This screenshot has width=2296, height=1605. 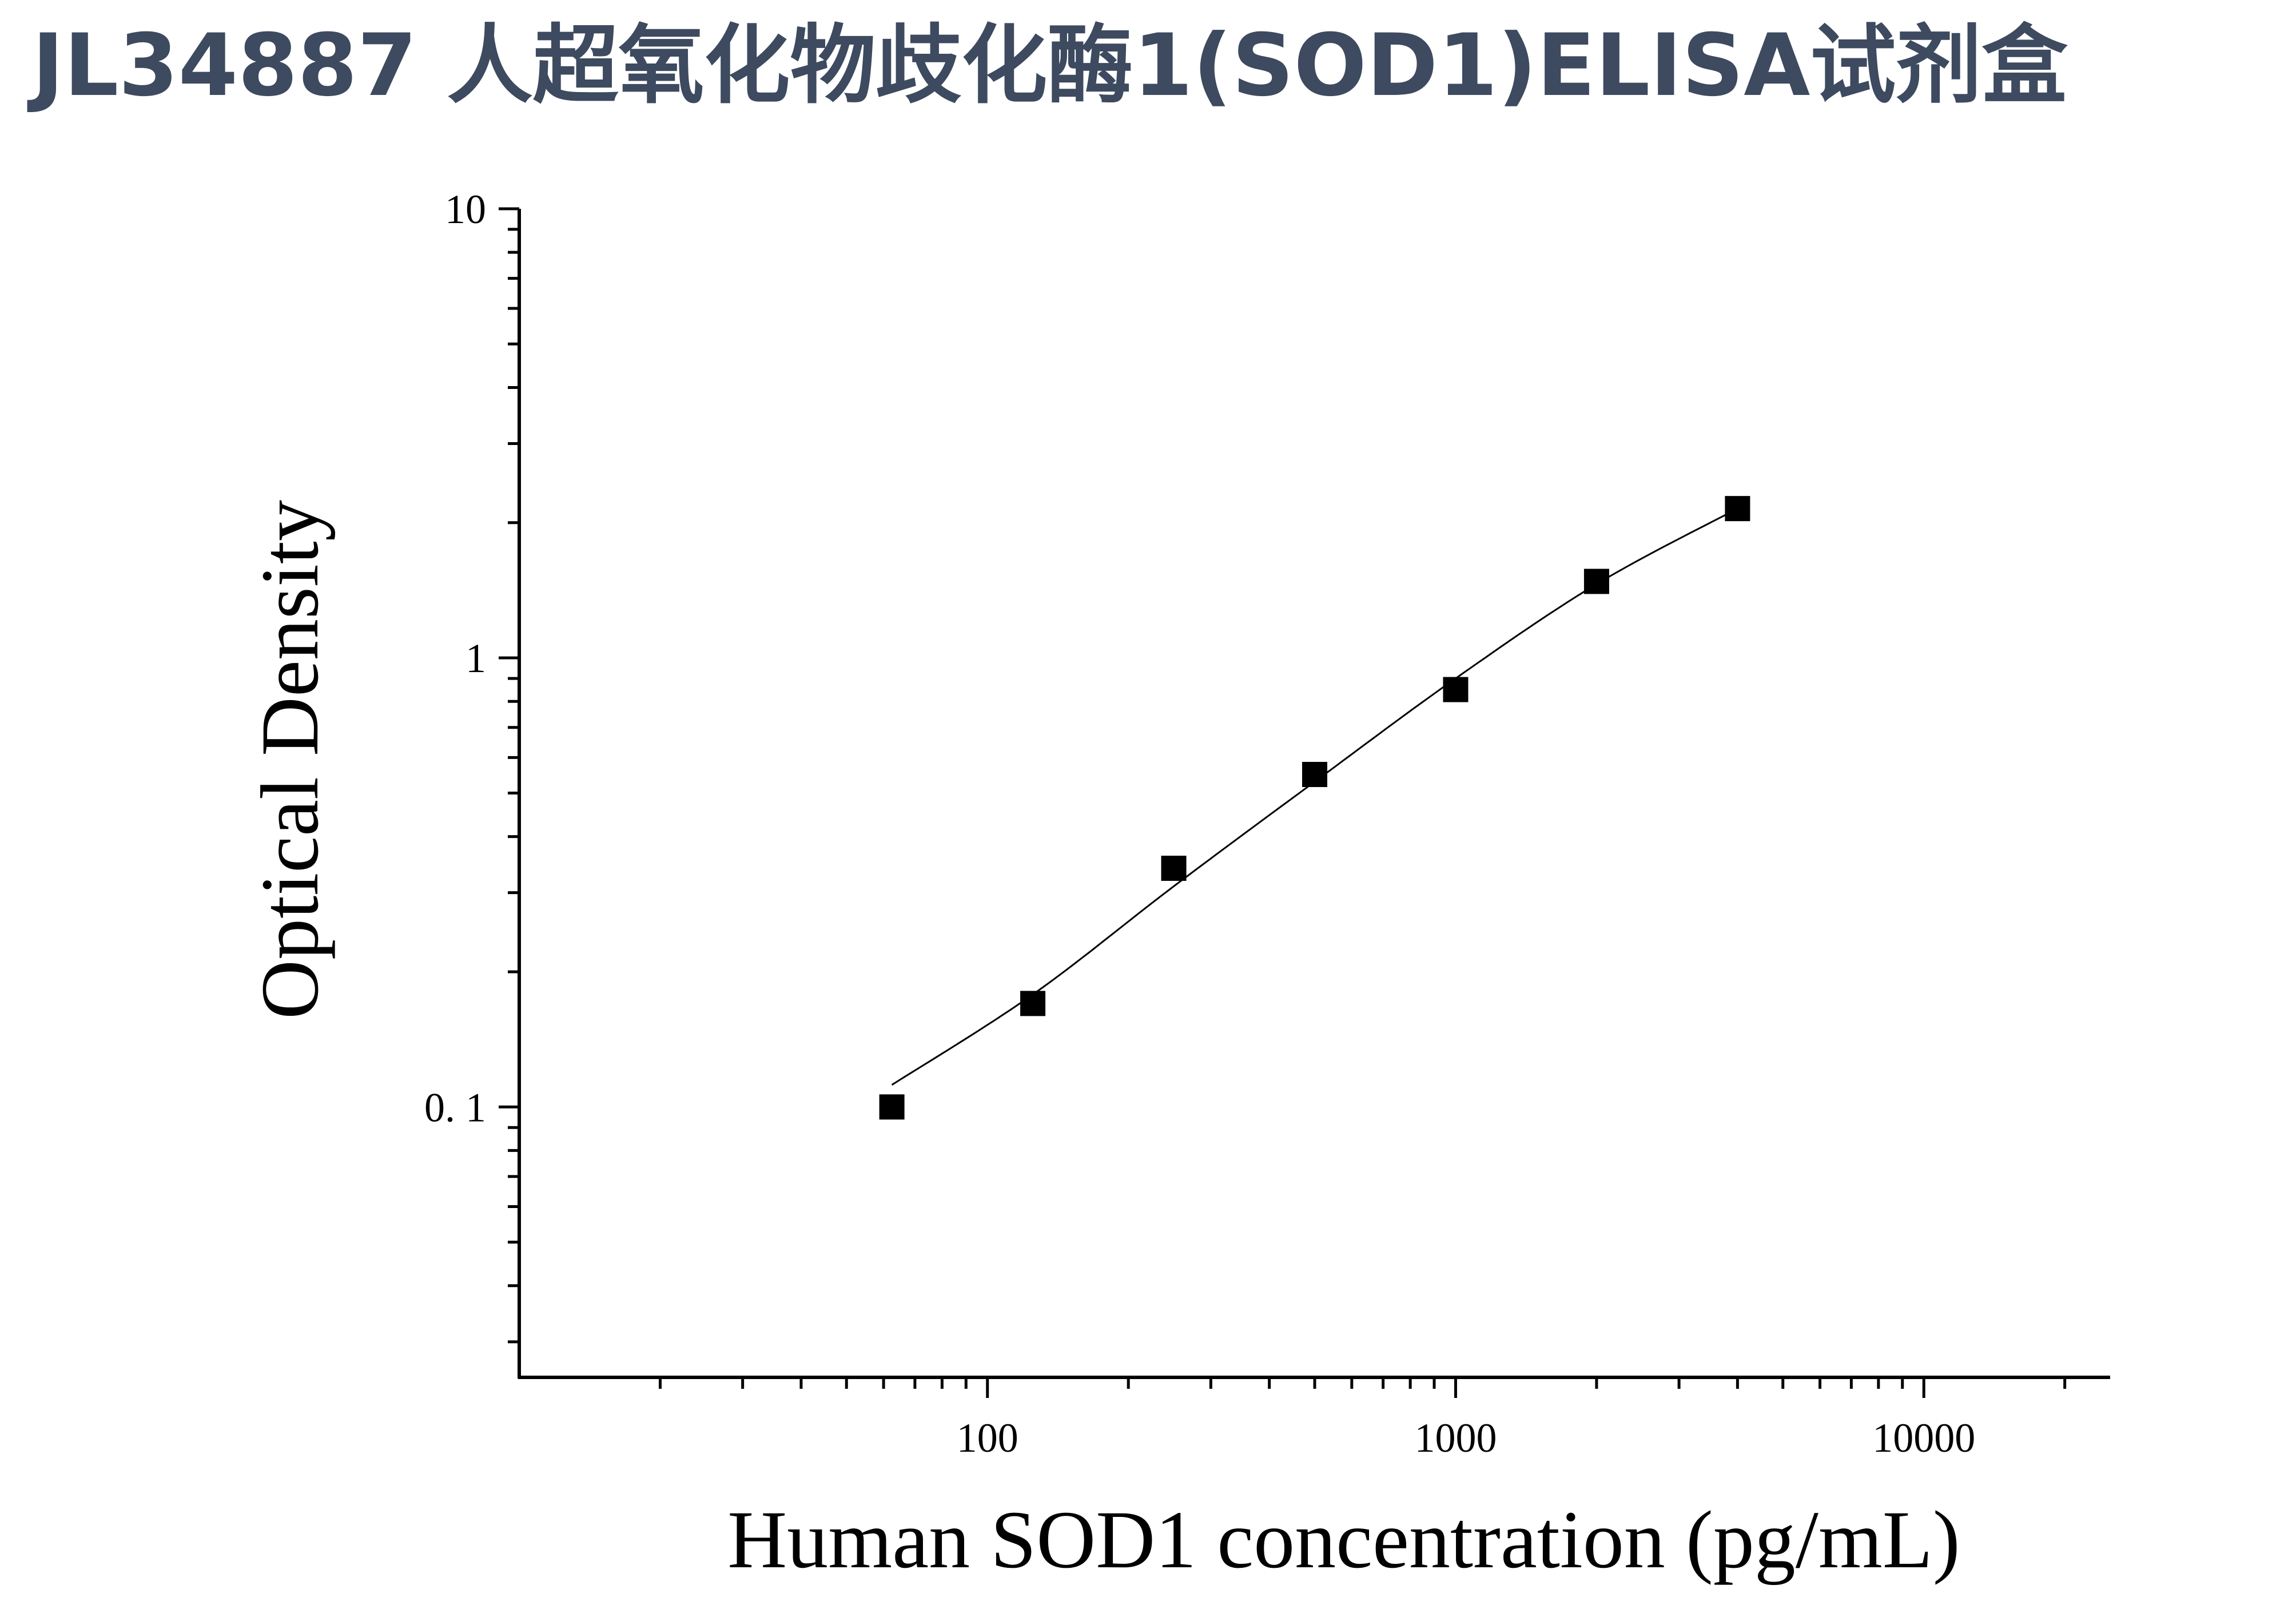 I want to click on x-tick-label: 10000, so click(x=1924, y=1438).